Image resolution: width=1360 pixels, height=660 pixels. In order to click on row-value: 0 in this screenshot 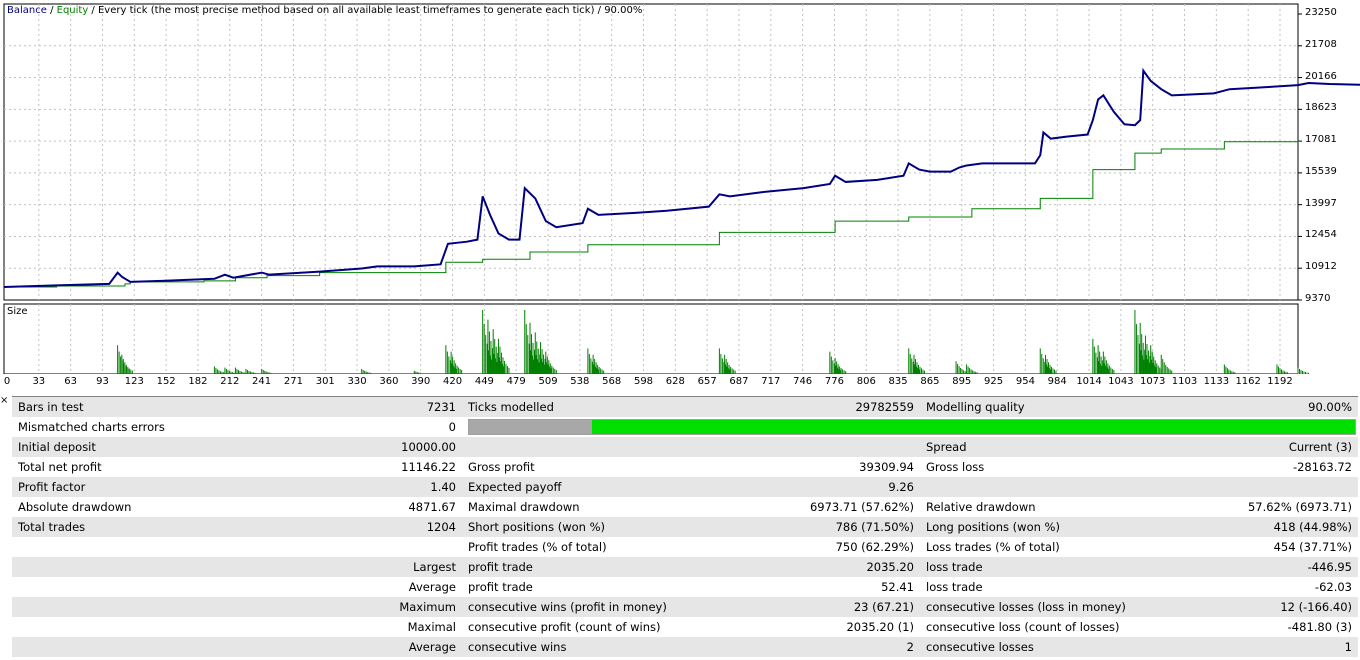, I will do `click(452, 427)`.